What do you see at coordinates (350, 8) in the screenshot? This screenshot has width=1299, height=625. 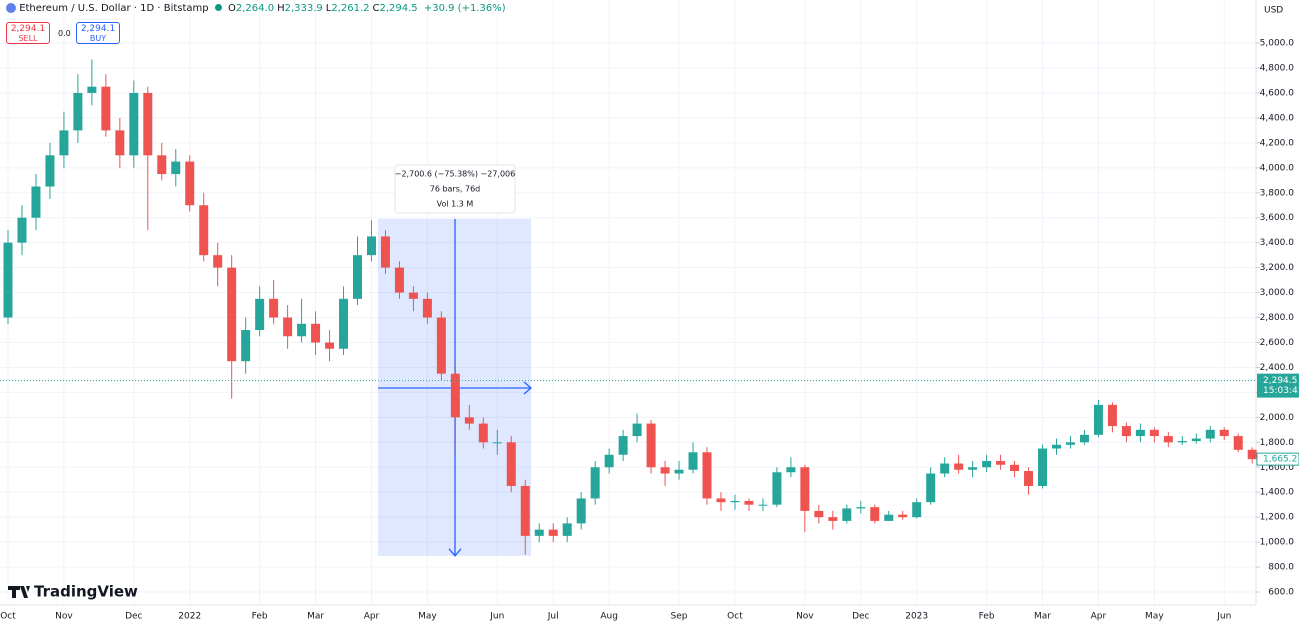 I see `ohlc-value: 2,261.2` at bounding box center [350, 8].